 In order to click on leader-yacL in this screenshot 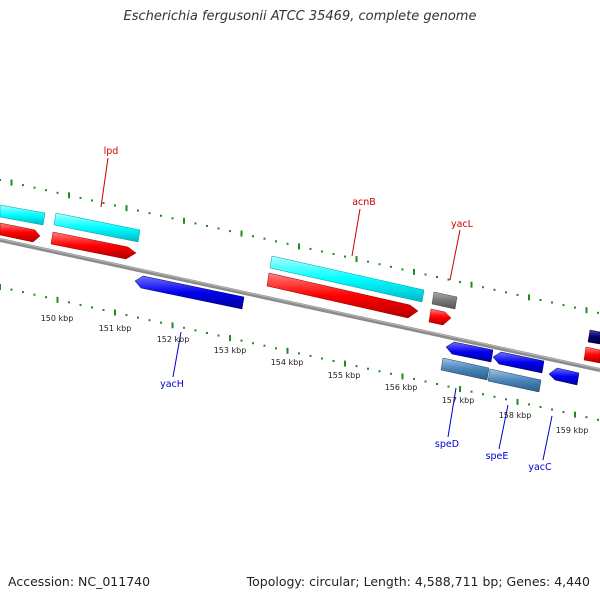, I will do `click(455, 255)`.